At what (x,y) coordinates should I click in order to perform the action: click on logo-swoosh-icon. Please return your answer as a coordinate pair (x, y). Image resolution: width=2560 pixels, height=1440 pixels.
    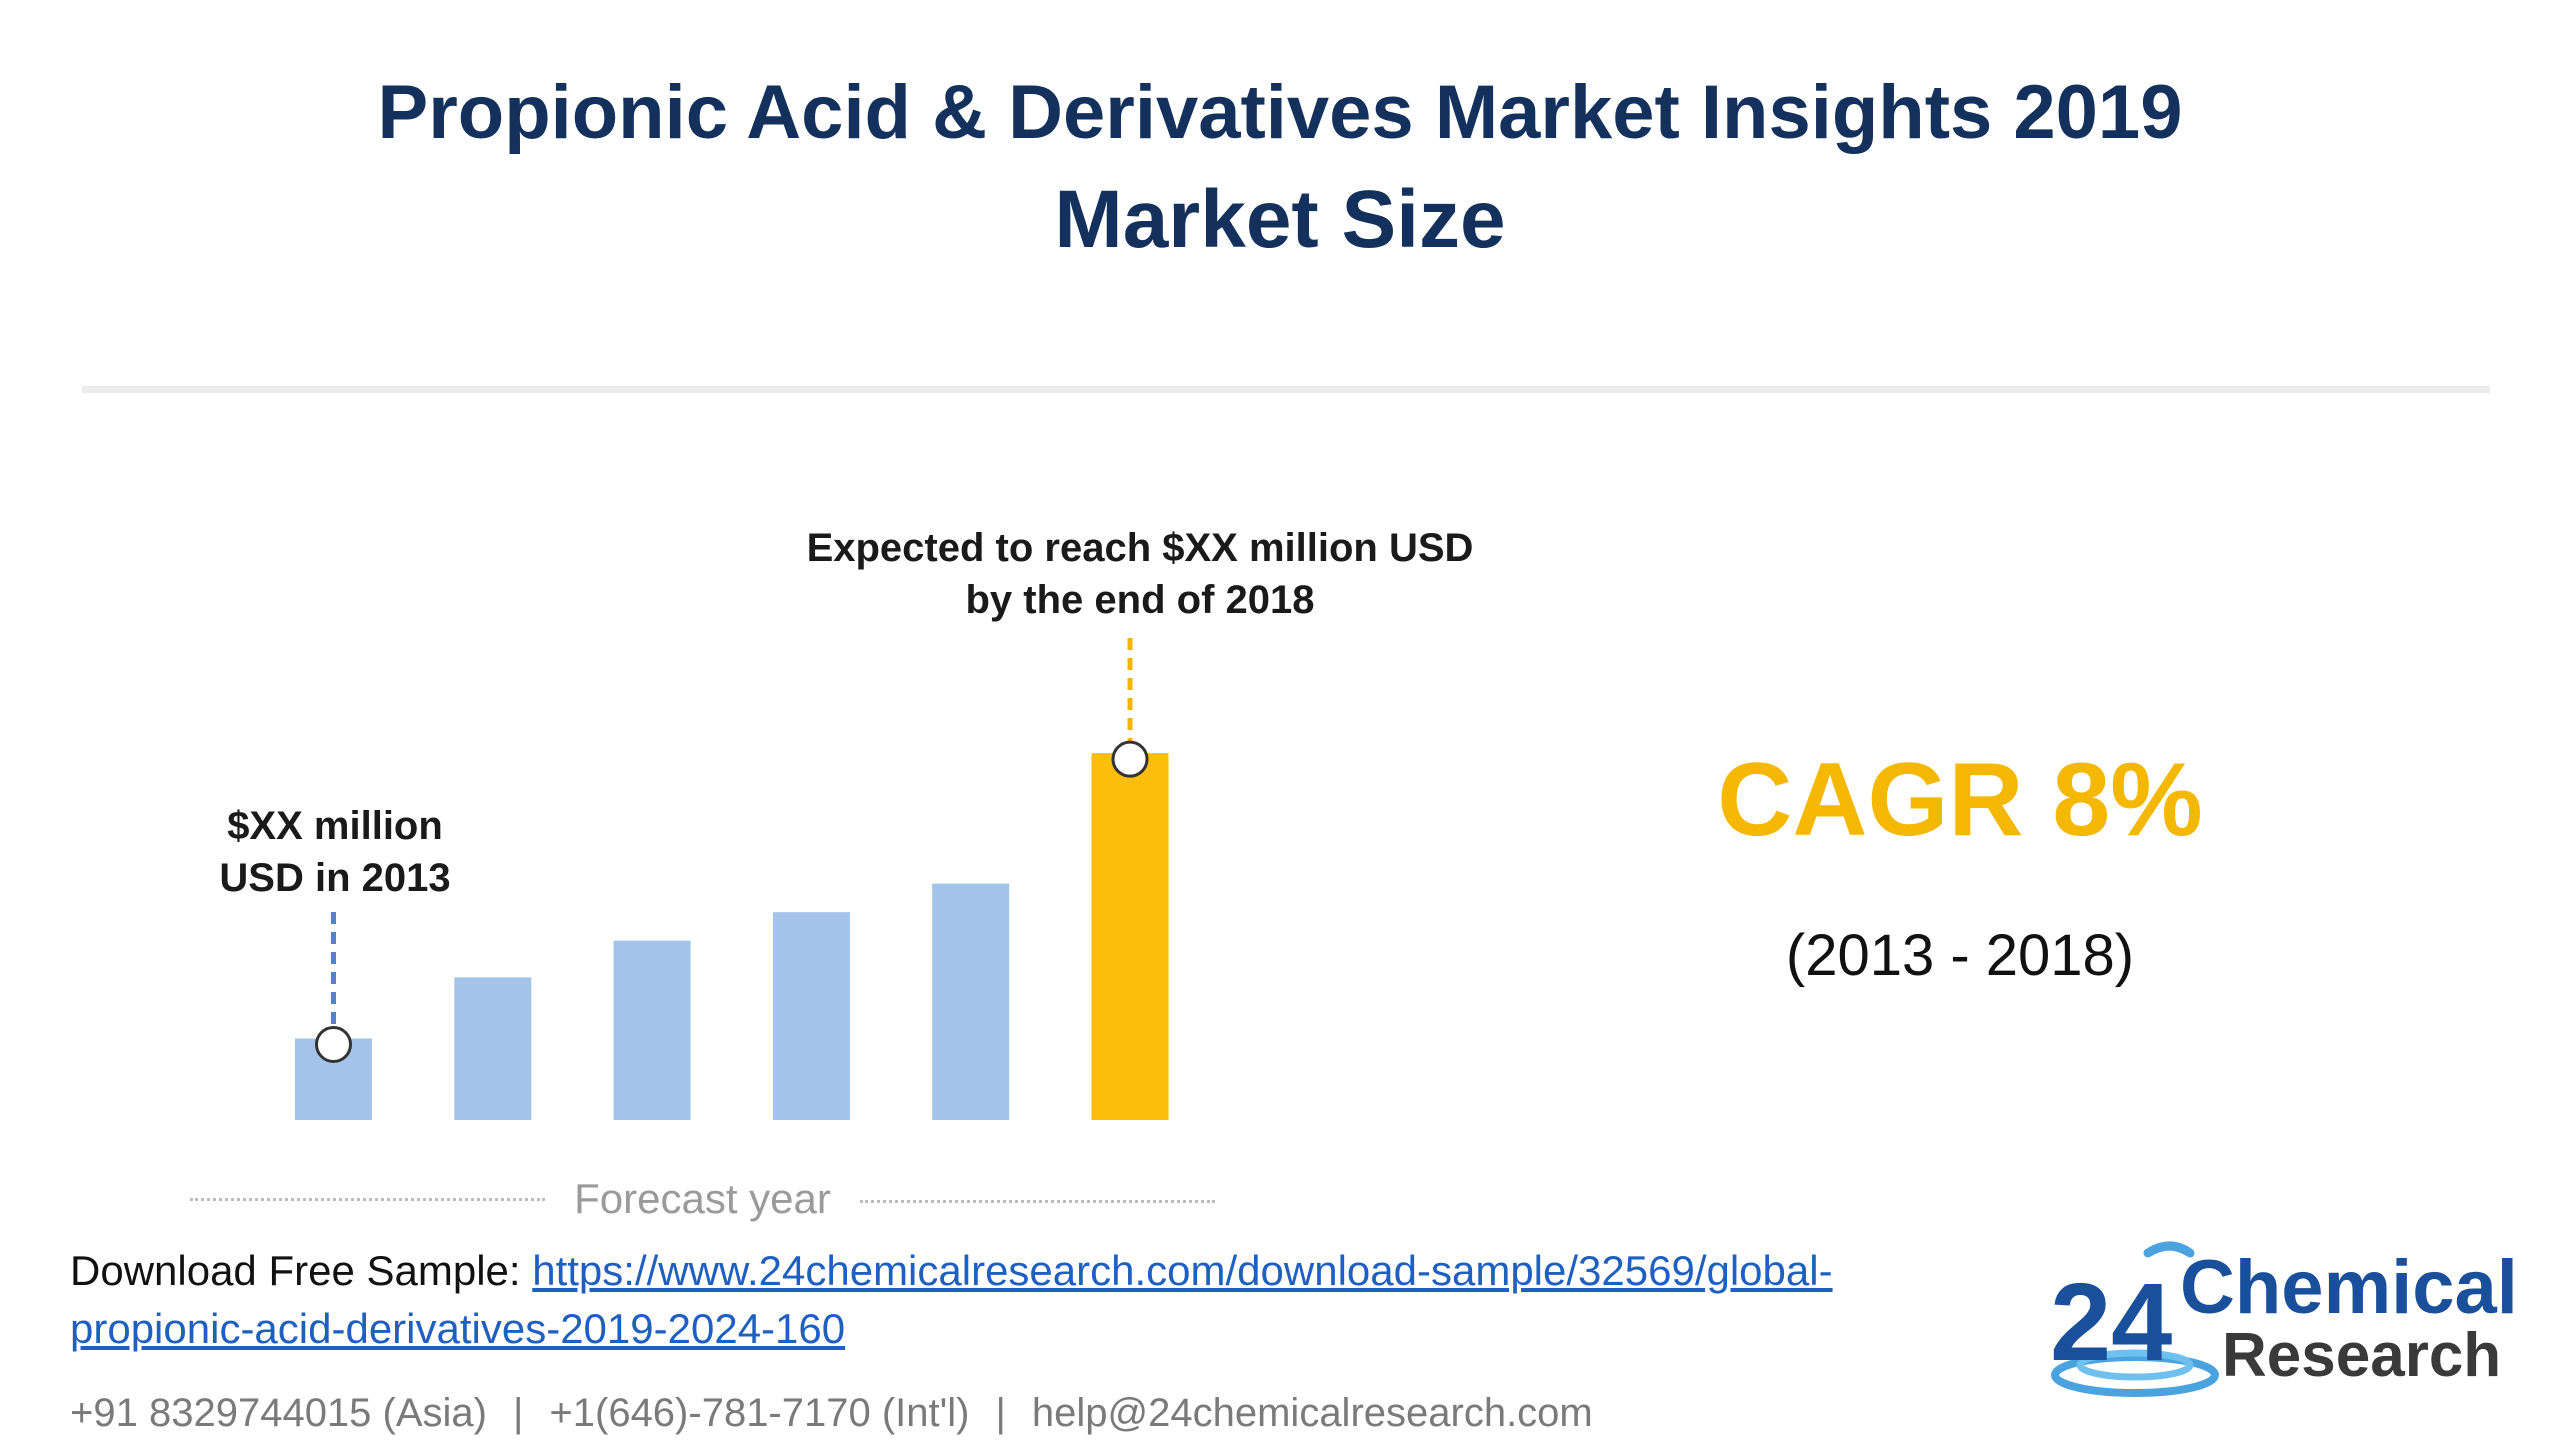
    Looking at the image, I should click on (2169, 1249).